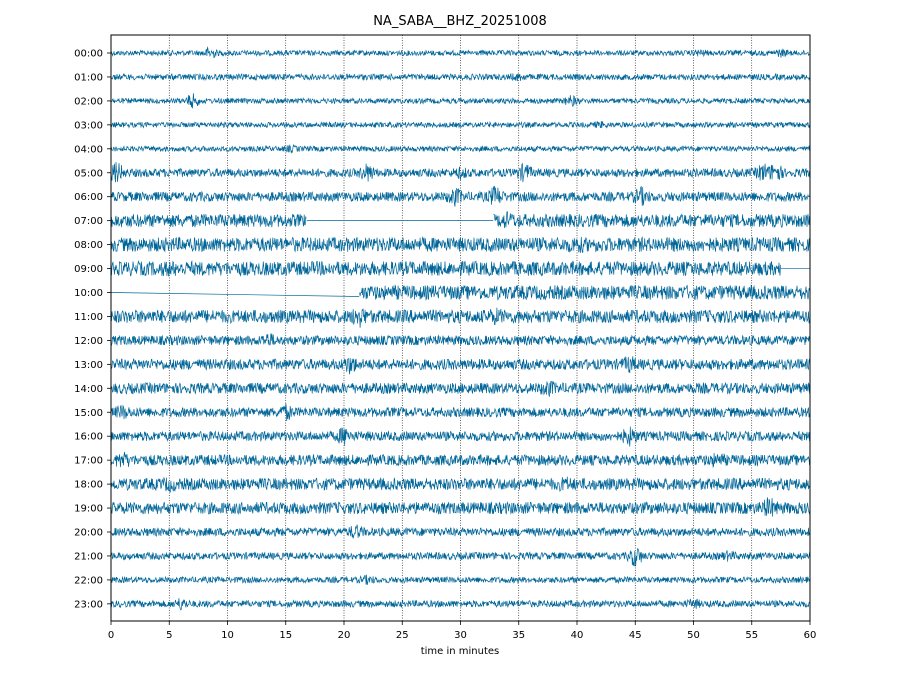  Describe the element at coordinates (88, 269) in the screenshot. I see `y-tick-label: 09:00` at that location.